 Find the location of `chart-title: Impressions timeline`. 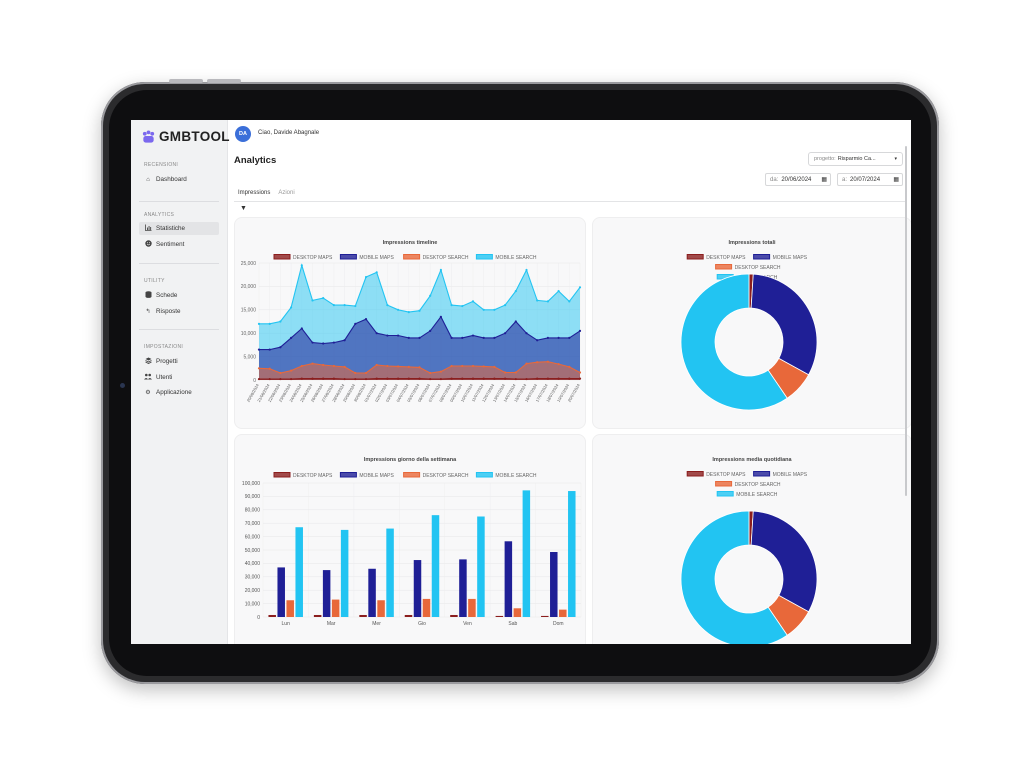

chart-title: Impressions timeline is located at coordinates (410, 243).